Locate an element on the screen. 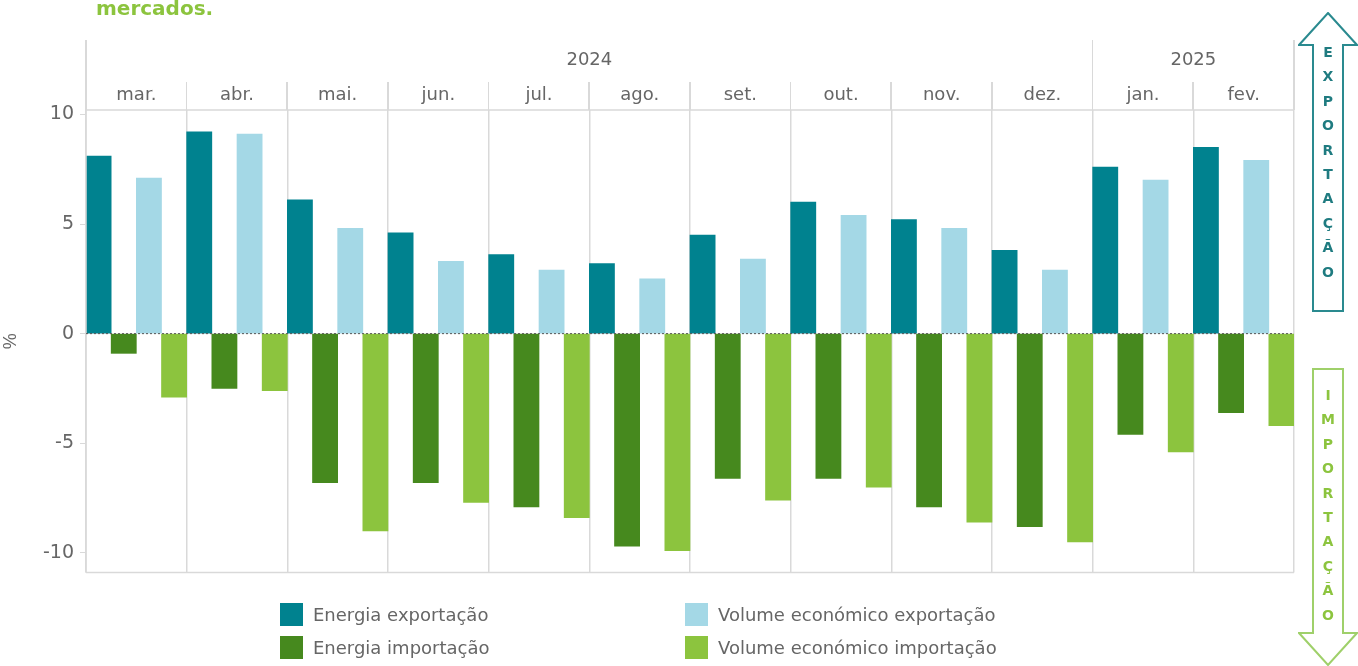 This screenshot has width=1358, height=666. text: 2024 is located at coordinates (589, 58).